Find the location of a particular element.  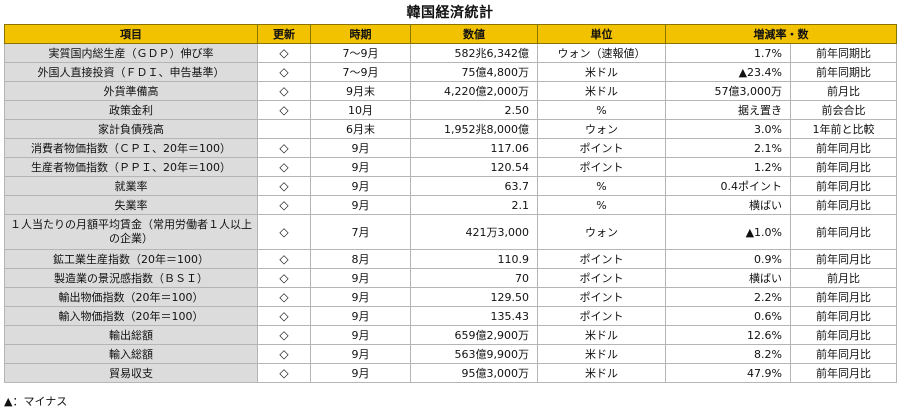

row-period: 10月 is located at coordinates (360, 110).